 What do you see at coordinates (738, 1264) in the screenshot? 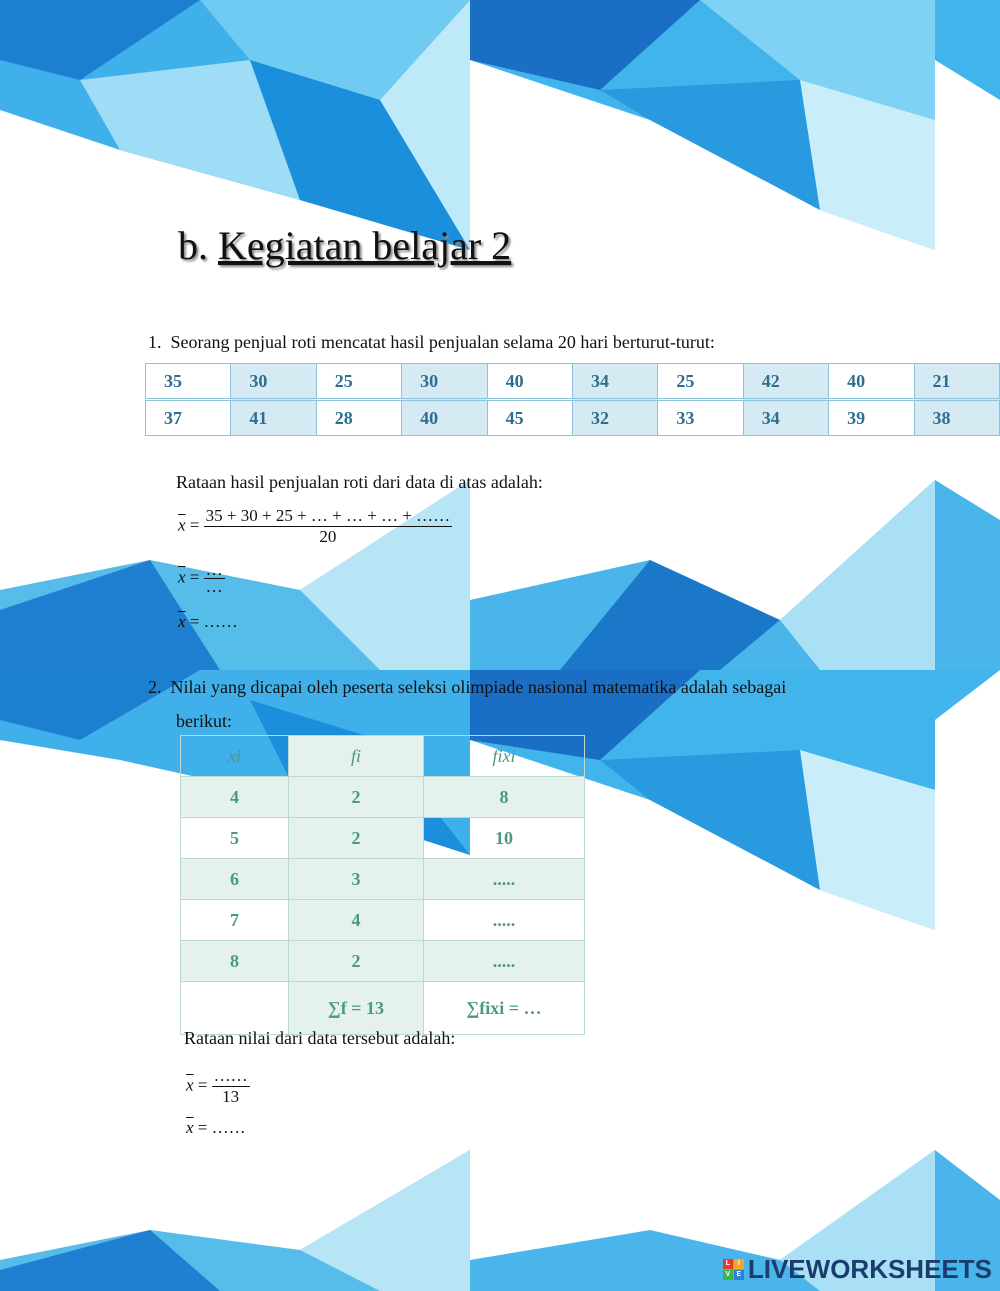
I see `logo-letter: I` at bounding box center [738, 1264].